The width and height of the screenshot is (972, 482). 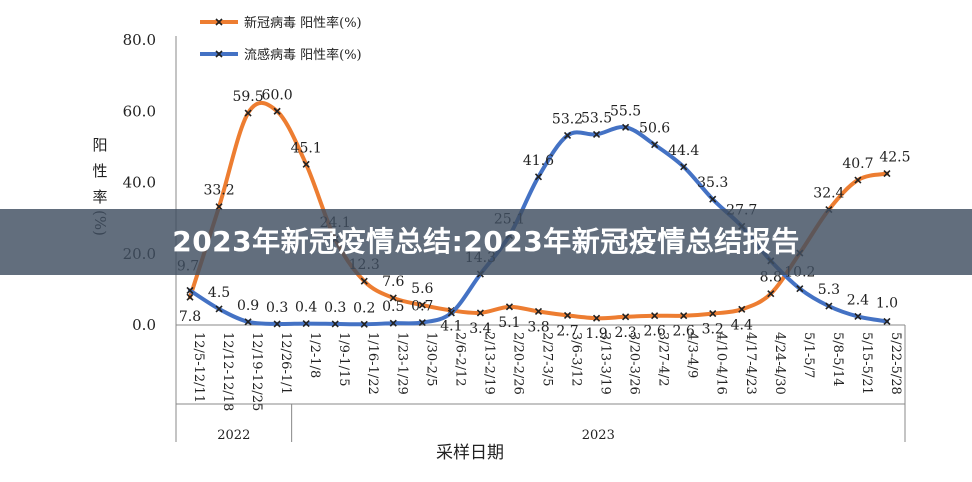 I want to click on x-tick-label: 2/20-2/26, so click(x=517, y=363).